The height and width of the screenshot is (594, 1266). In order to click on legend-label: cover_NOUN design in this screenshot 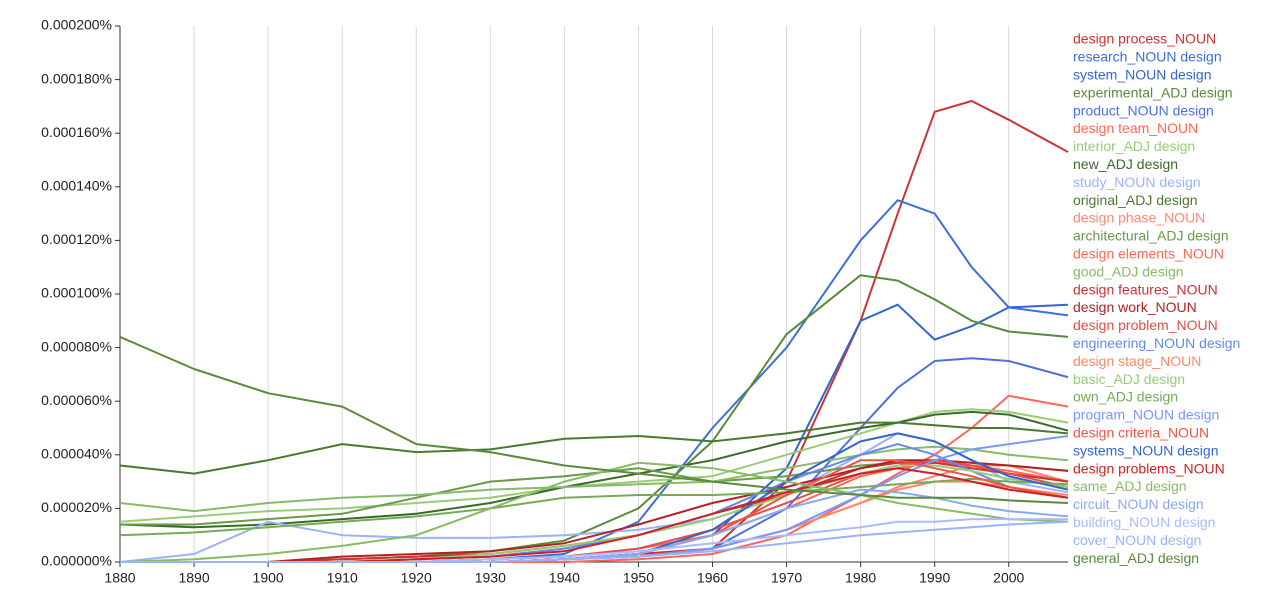, I will do `click(1137, 540)`.